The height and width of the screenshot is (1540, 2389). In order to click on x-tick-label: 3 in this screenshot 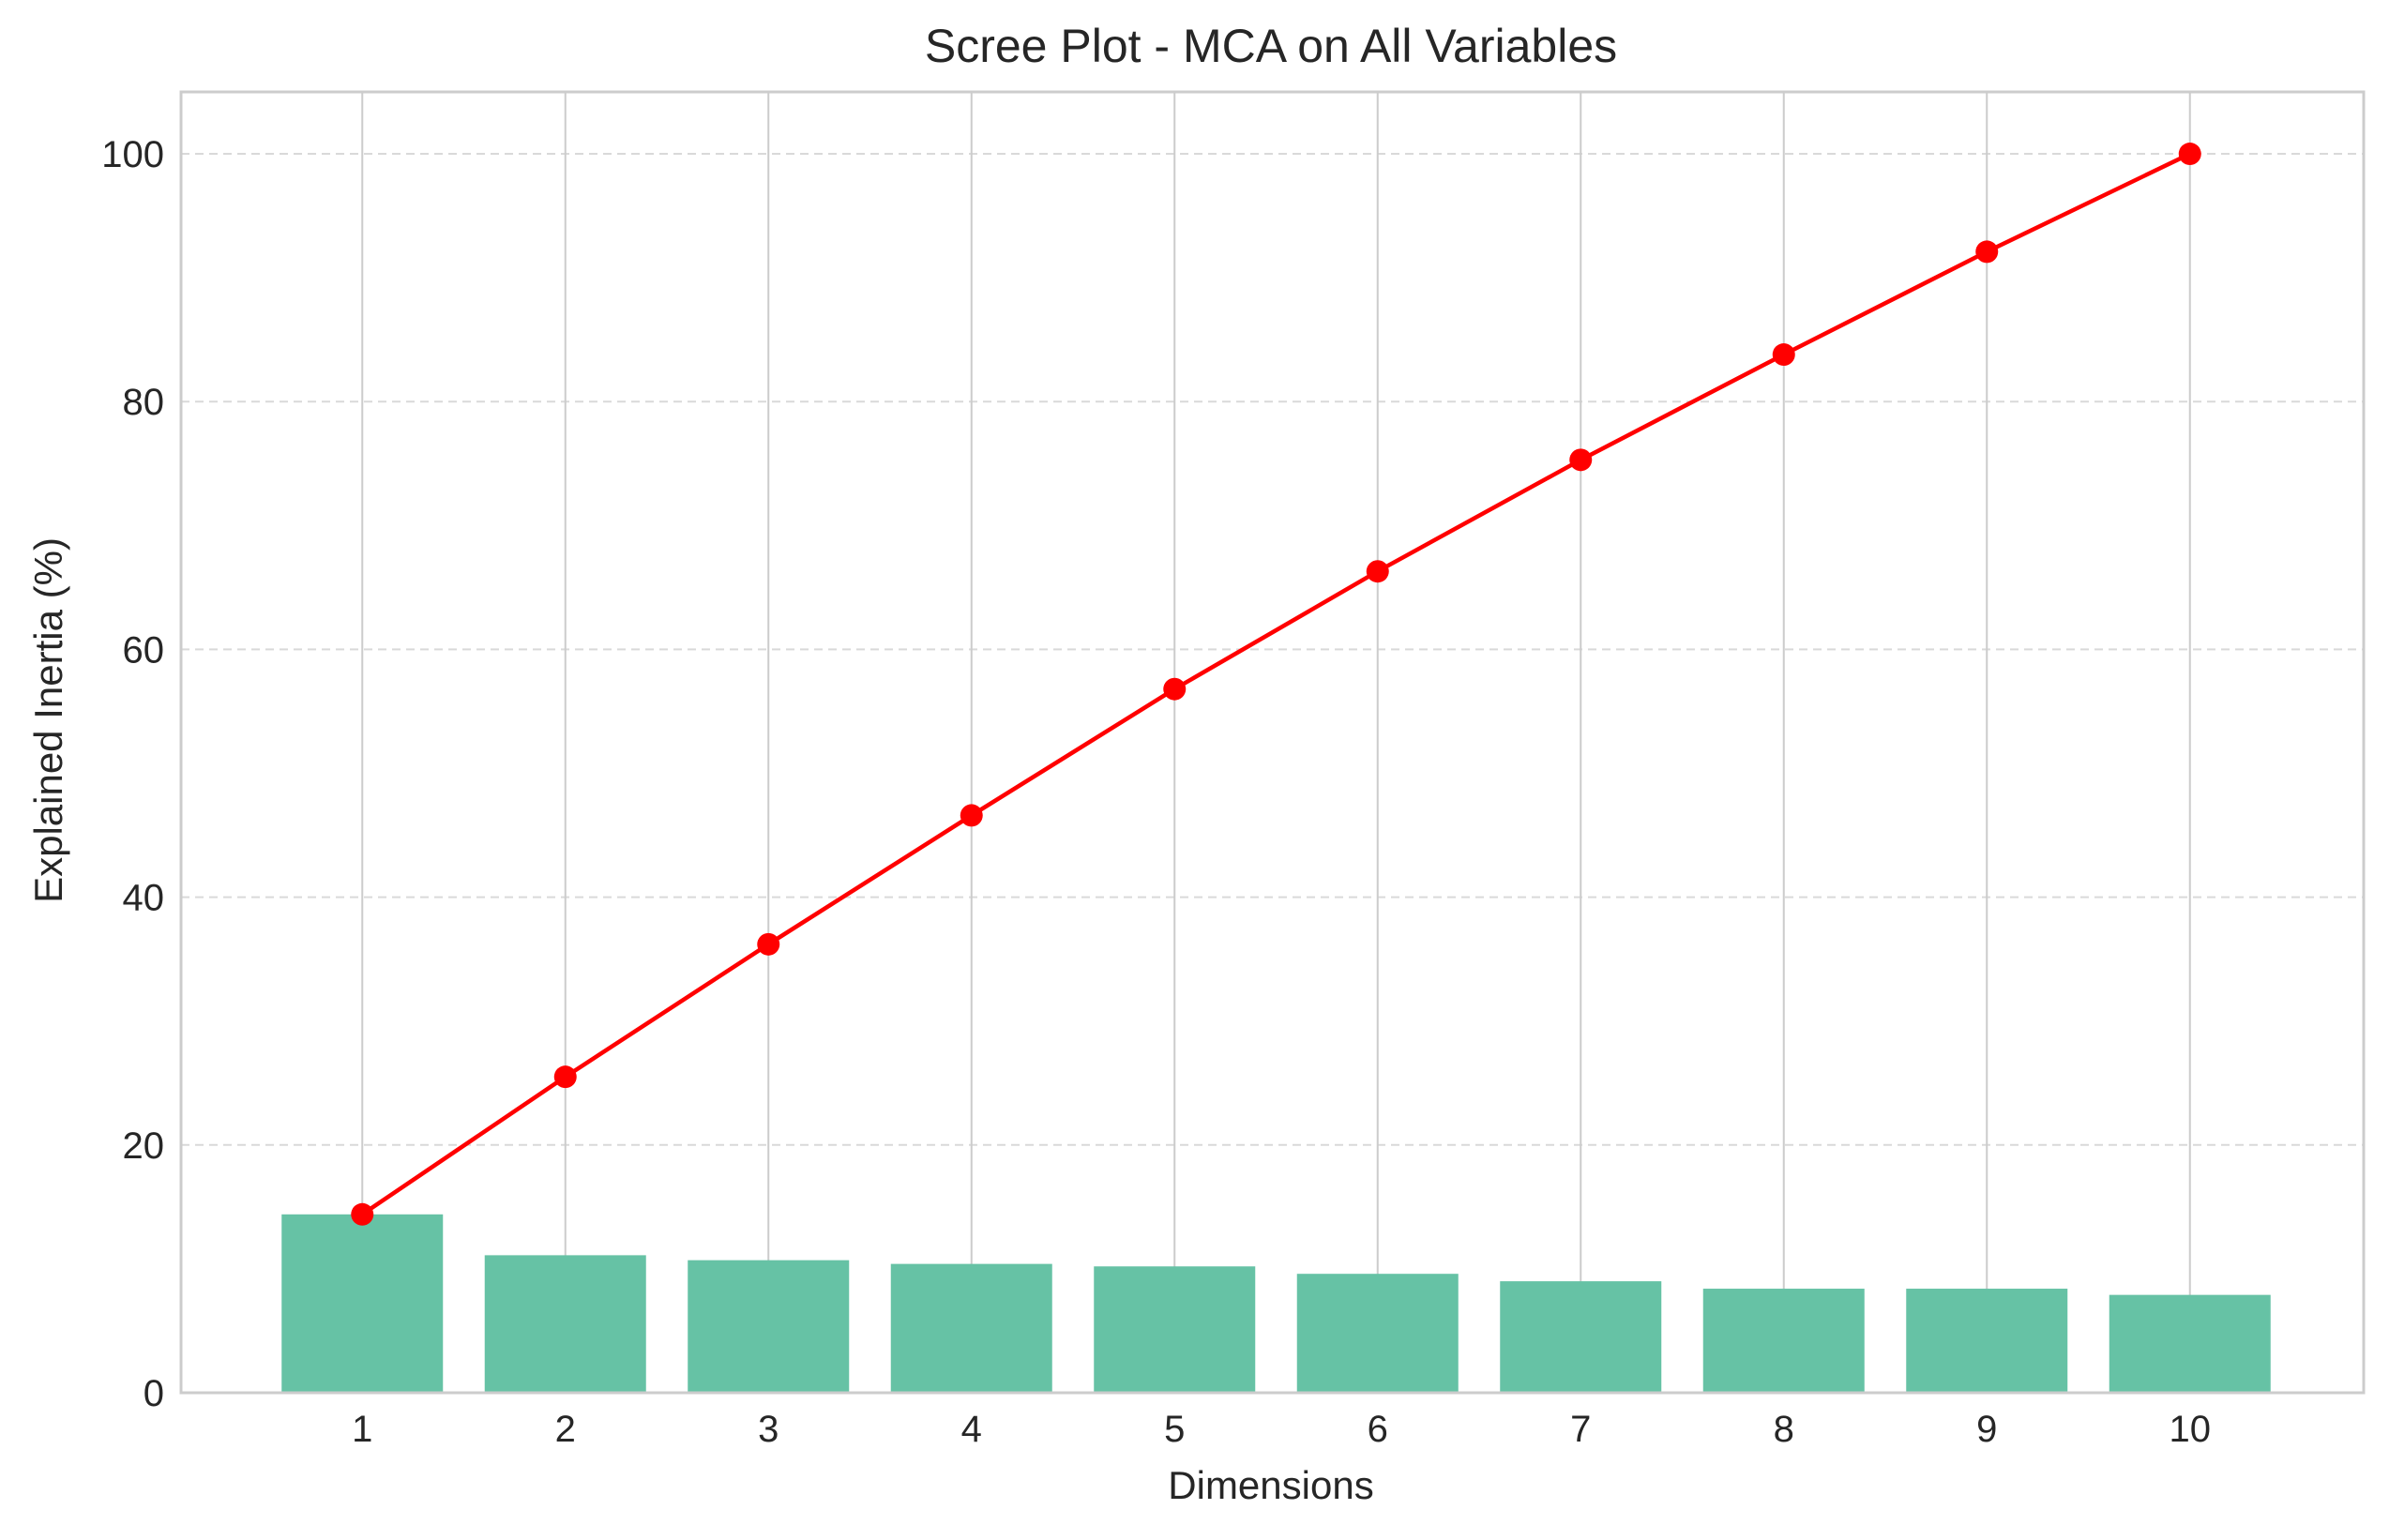, I will do `click(768, 1429)`.